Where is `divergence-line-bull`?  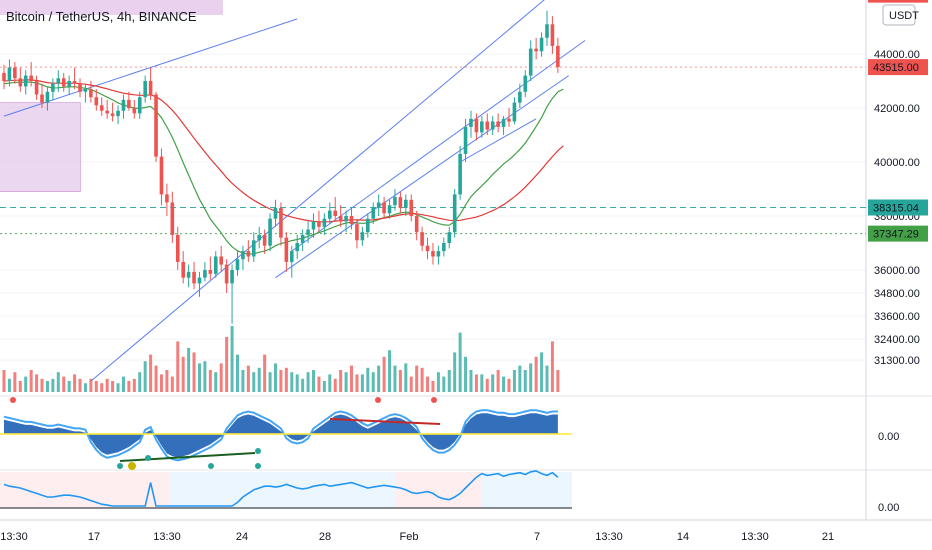
divergence-line-bull is located at coordinates (187, 457).